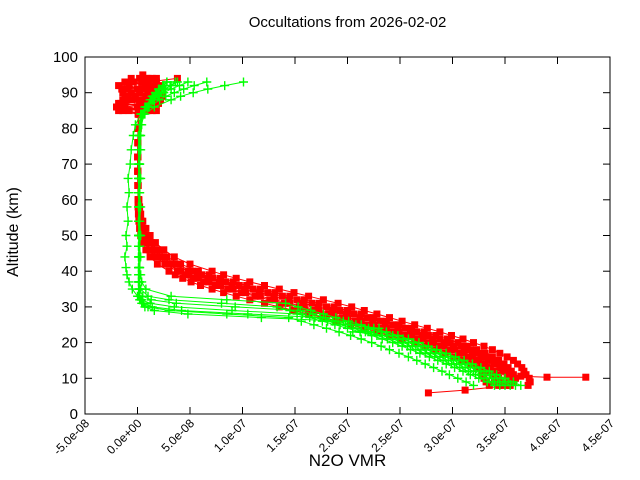  Describe the element at coordinates (230, 435) in the screenshot. I see `x-tick-label: 1.0e-07` at that location.